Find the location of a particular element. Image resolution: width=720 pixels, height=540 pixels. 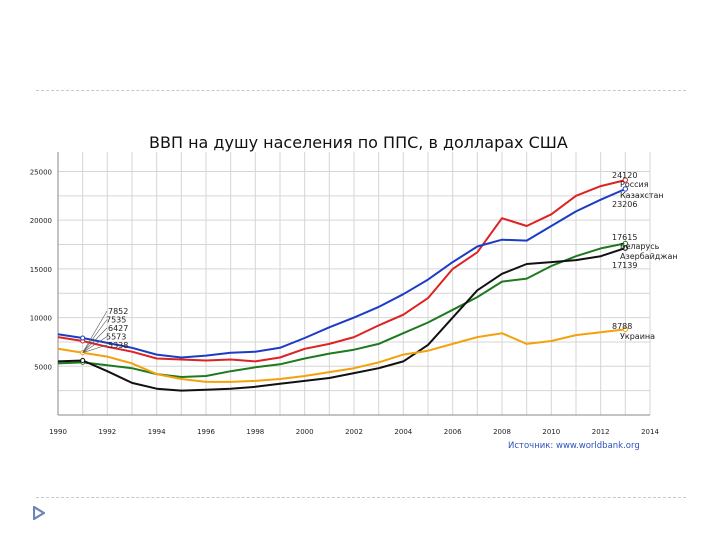

start-value-label: 5573 is located at coordinates (116, 337).